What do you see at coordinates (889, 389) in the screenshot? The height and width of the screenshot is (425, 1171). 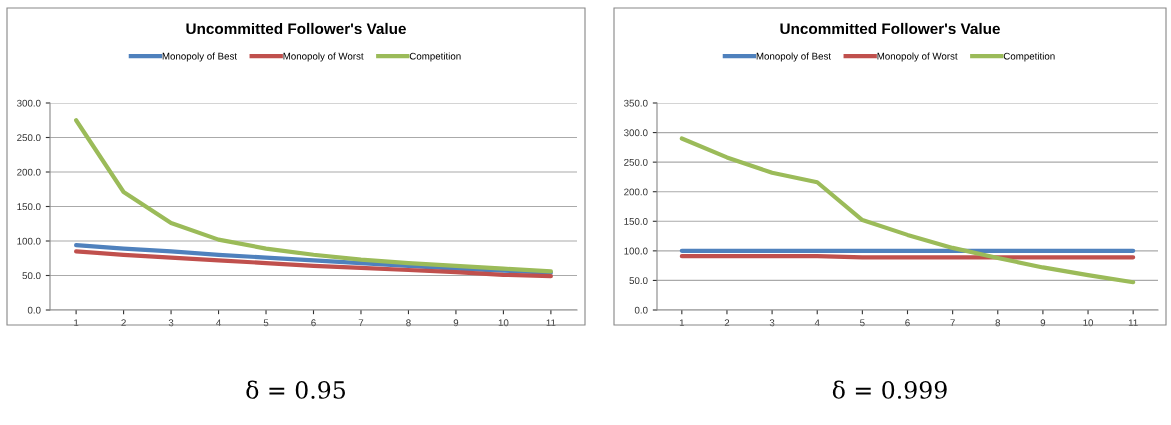 I see `text: δ = 0.999` at bounding box center [889, 389].